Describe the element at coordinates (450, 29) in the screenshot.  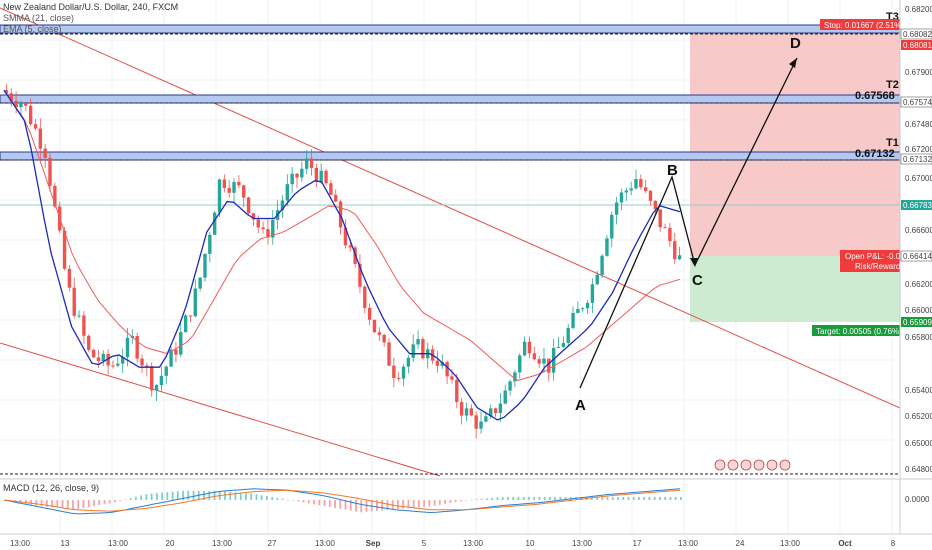
I see `t3-zone` at that location.